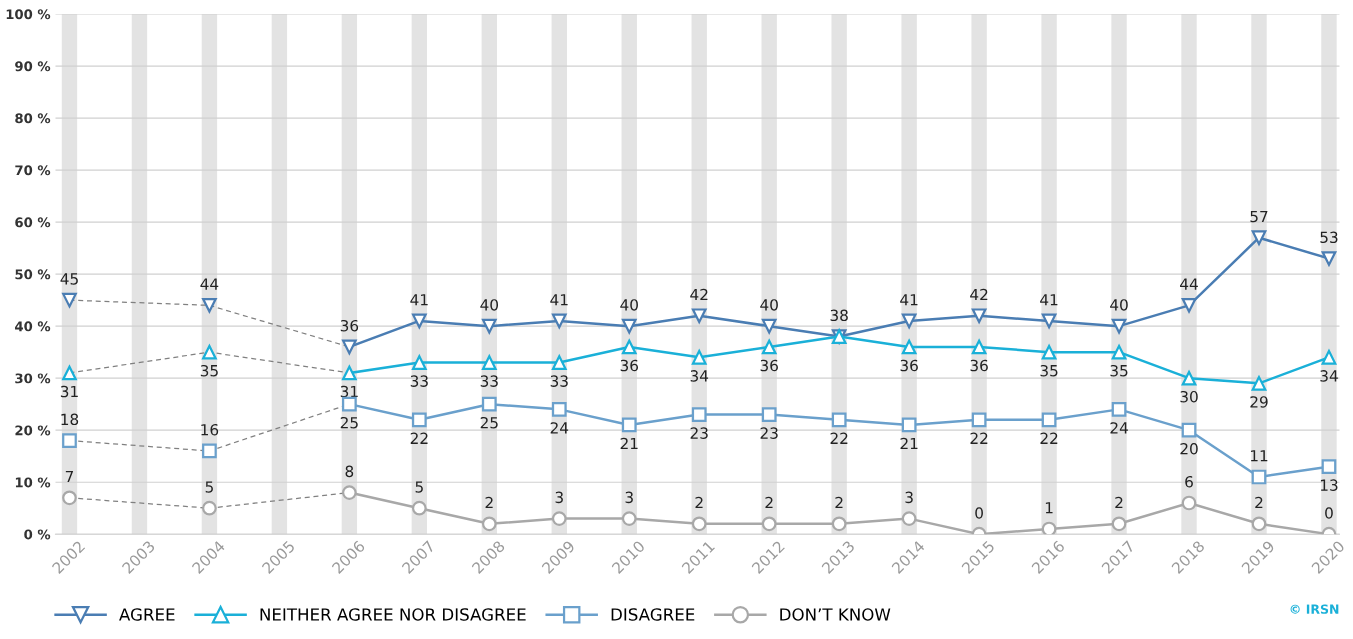  Describe the element at coordinates (1189, 481) in the screenshot. I see `data-label: 6` at that location.